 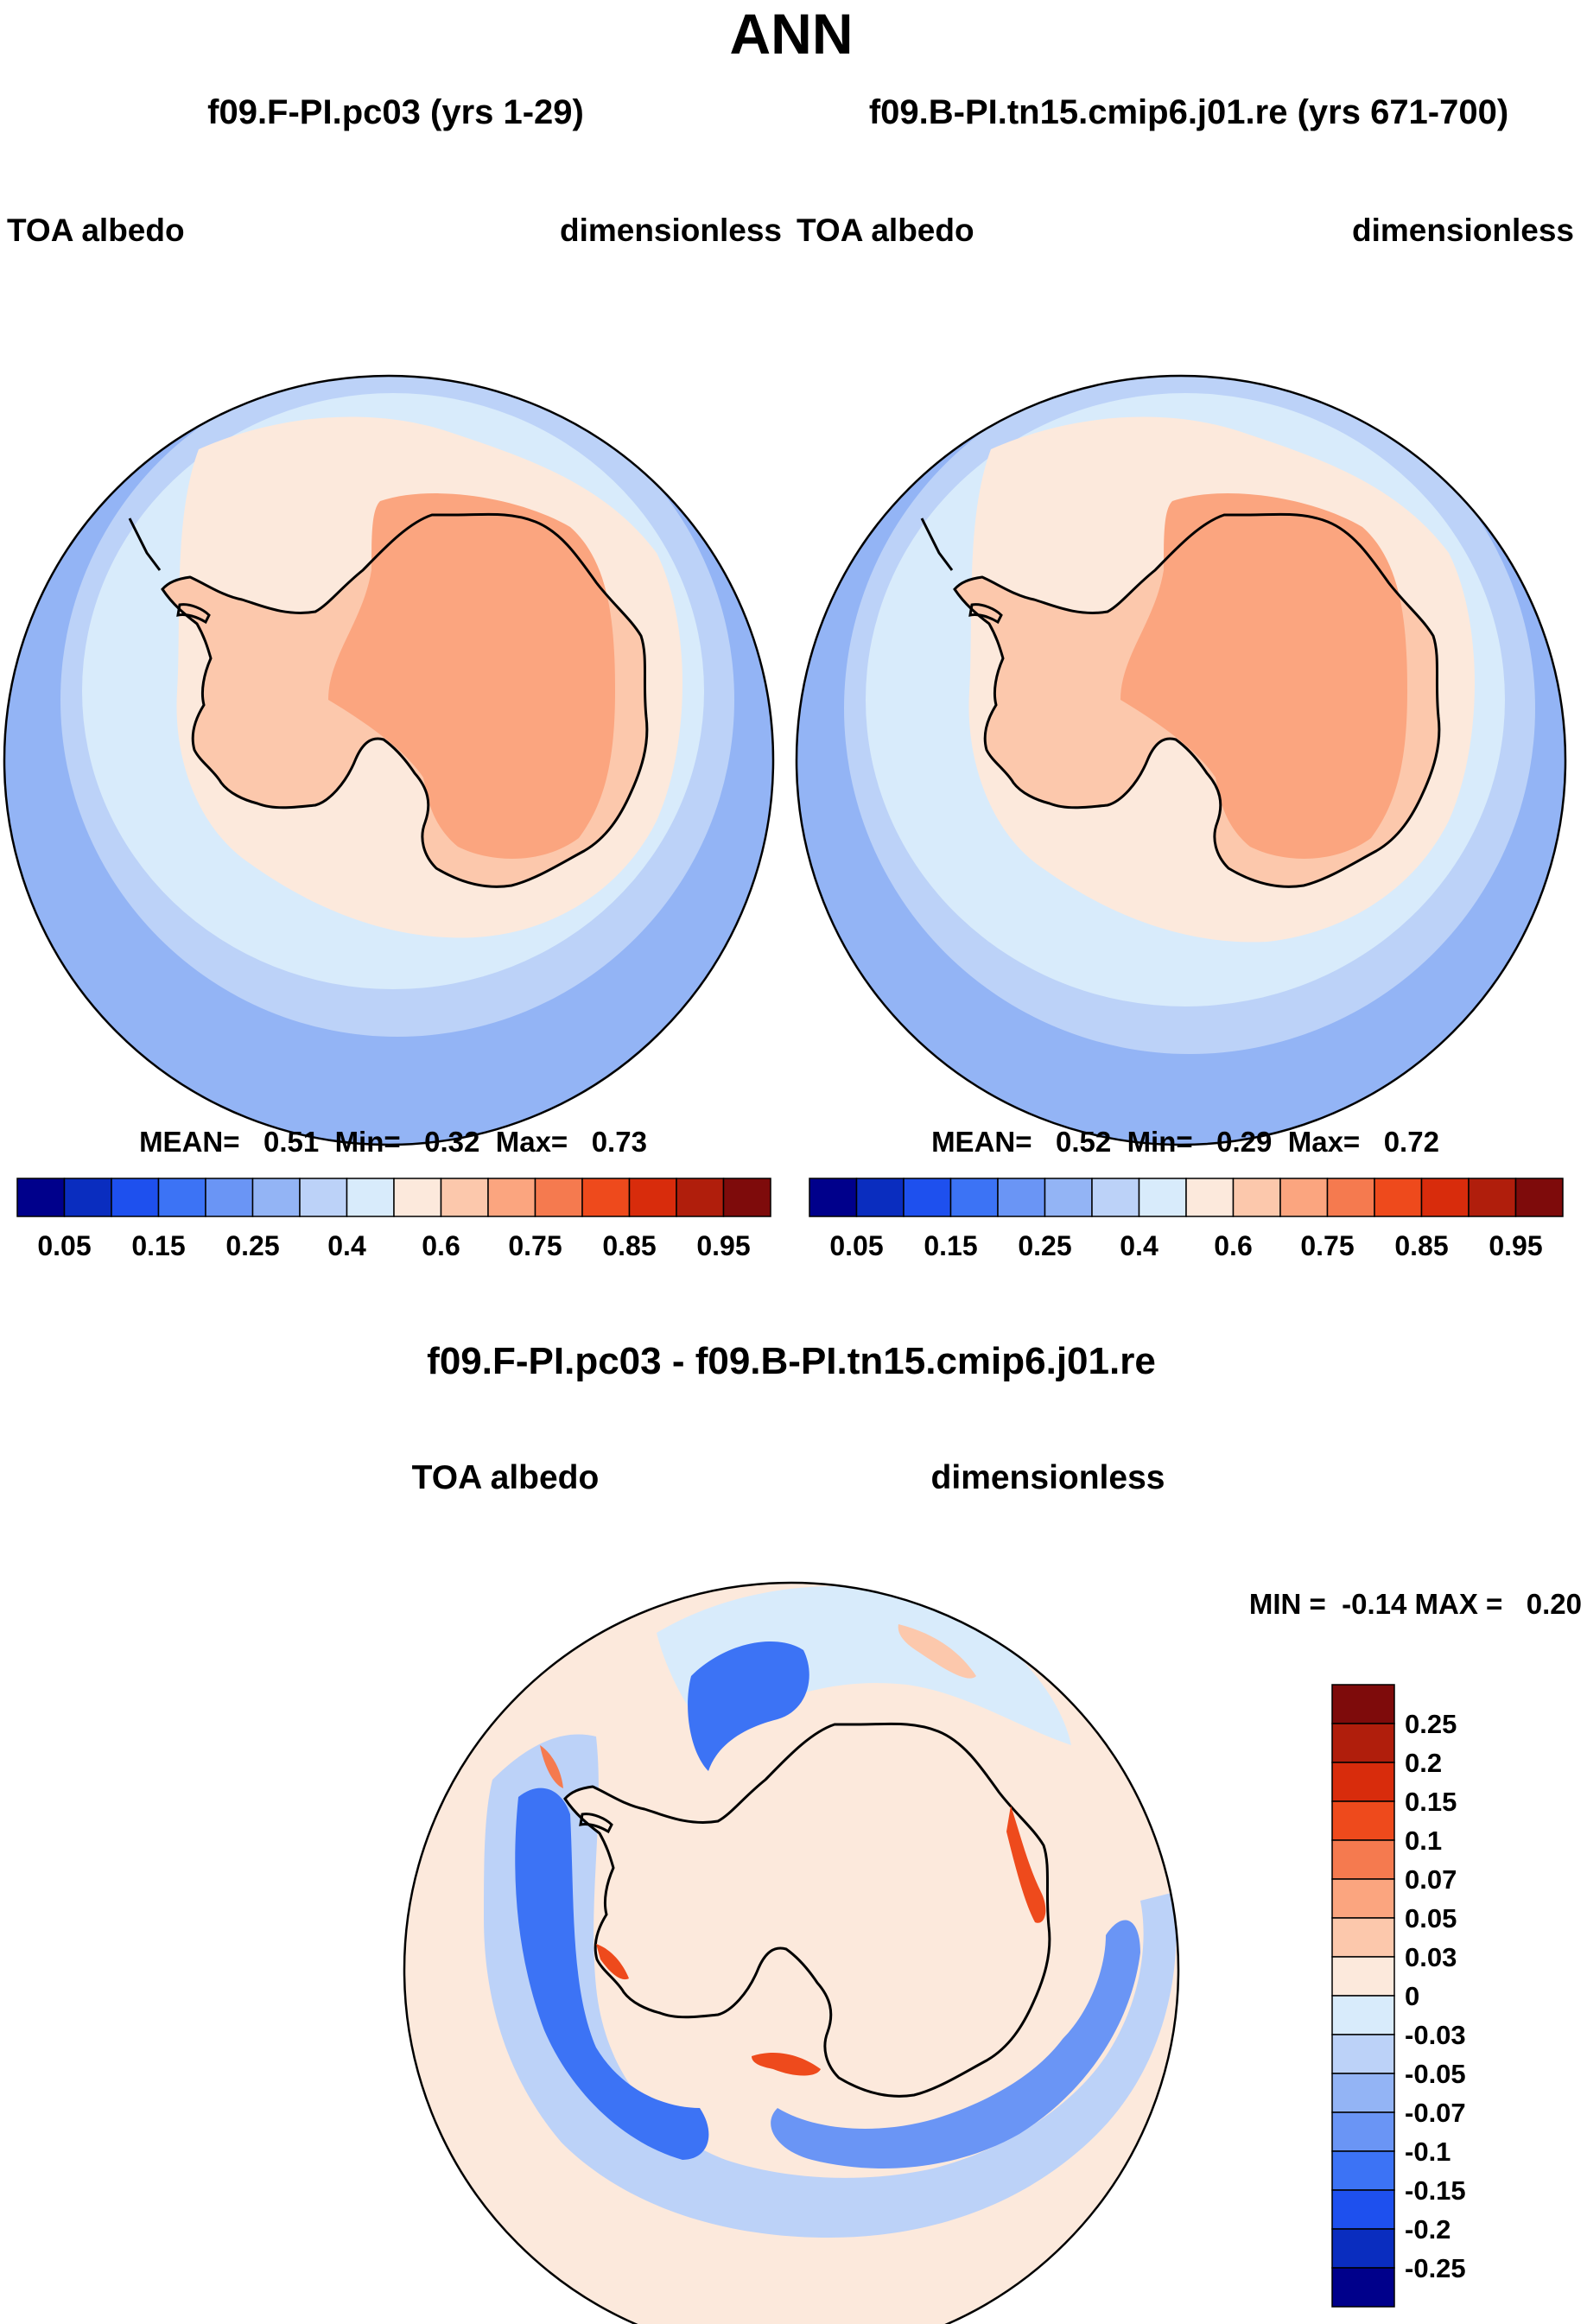 What do you see at coordinates (1421, 1245) in the screenshot?
I see `panel2-colorbar-tick-label-6: 0.85` at bounding box center [1421, 1245].